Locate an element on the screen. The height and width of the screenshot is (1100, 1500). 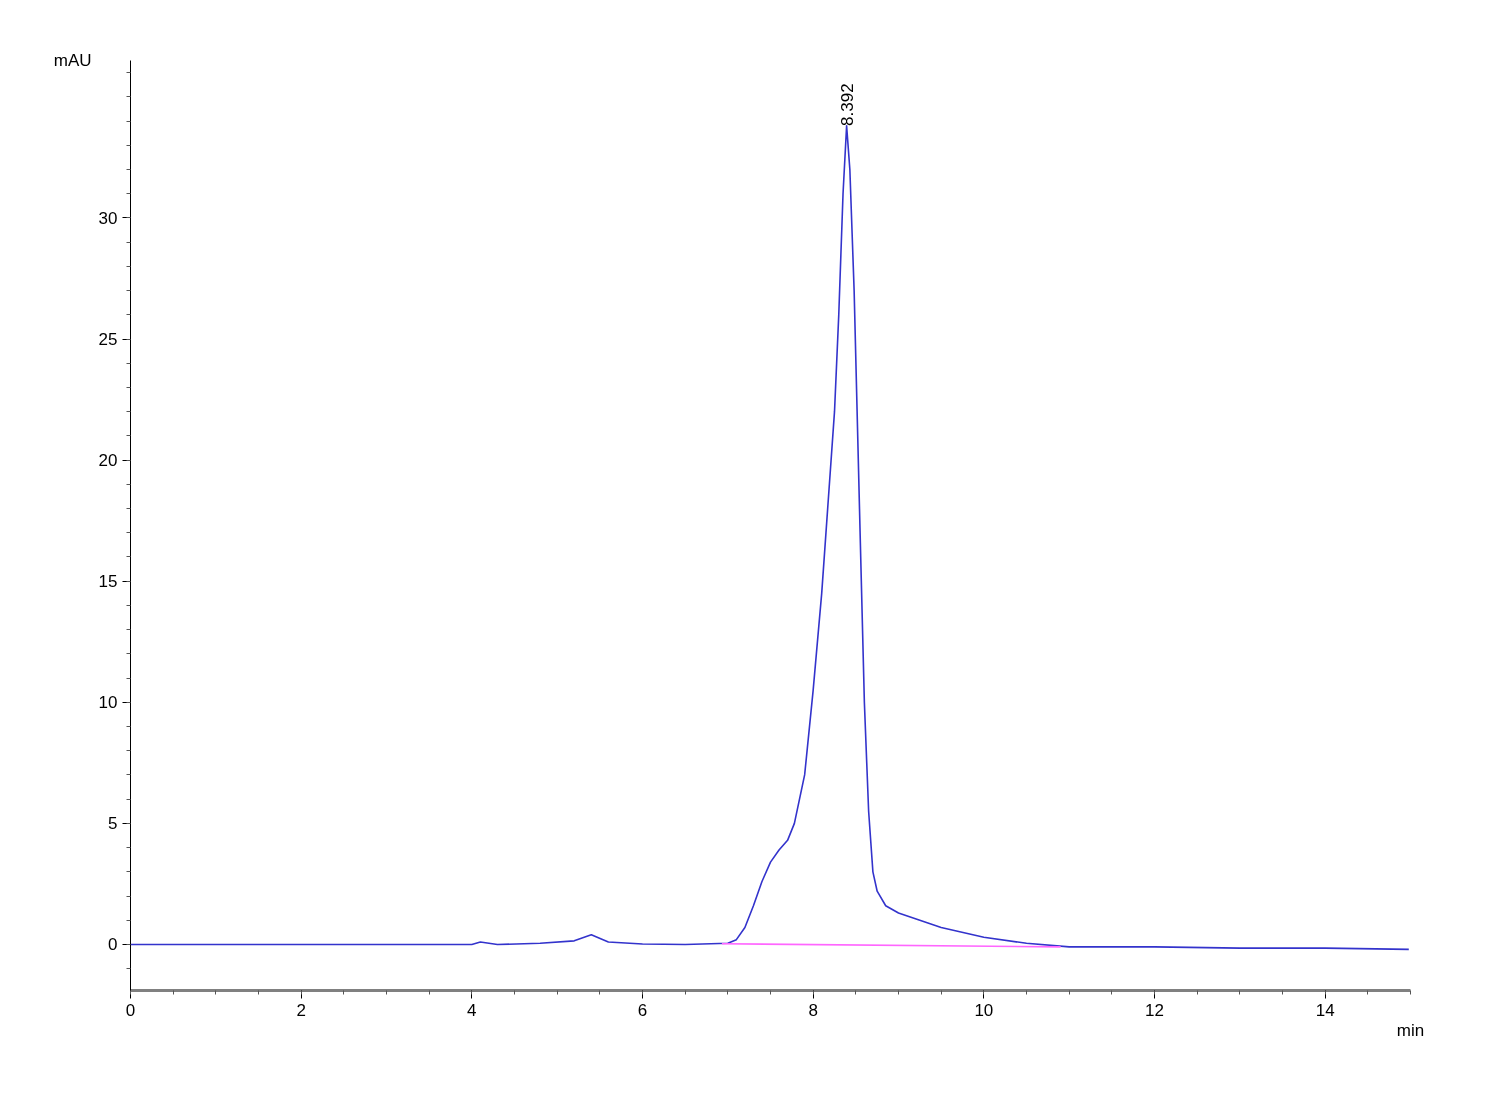
x-tick-label: 12 is located at coordinates (1154, 1010).